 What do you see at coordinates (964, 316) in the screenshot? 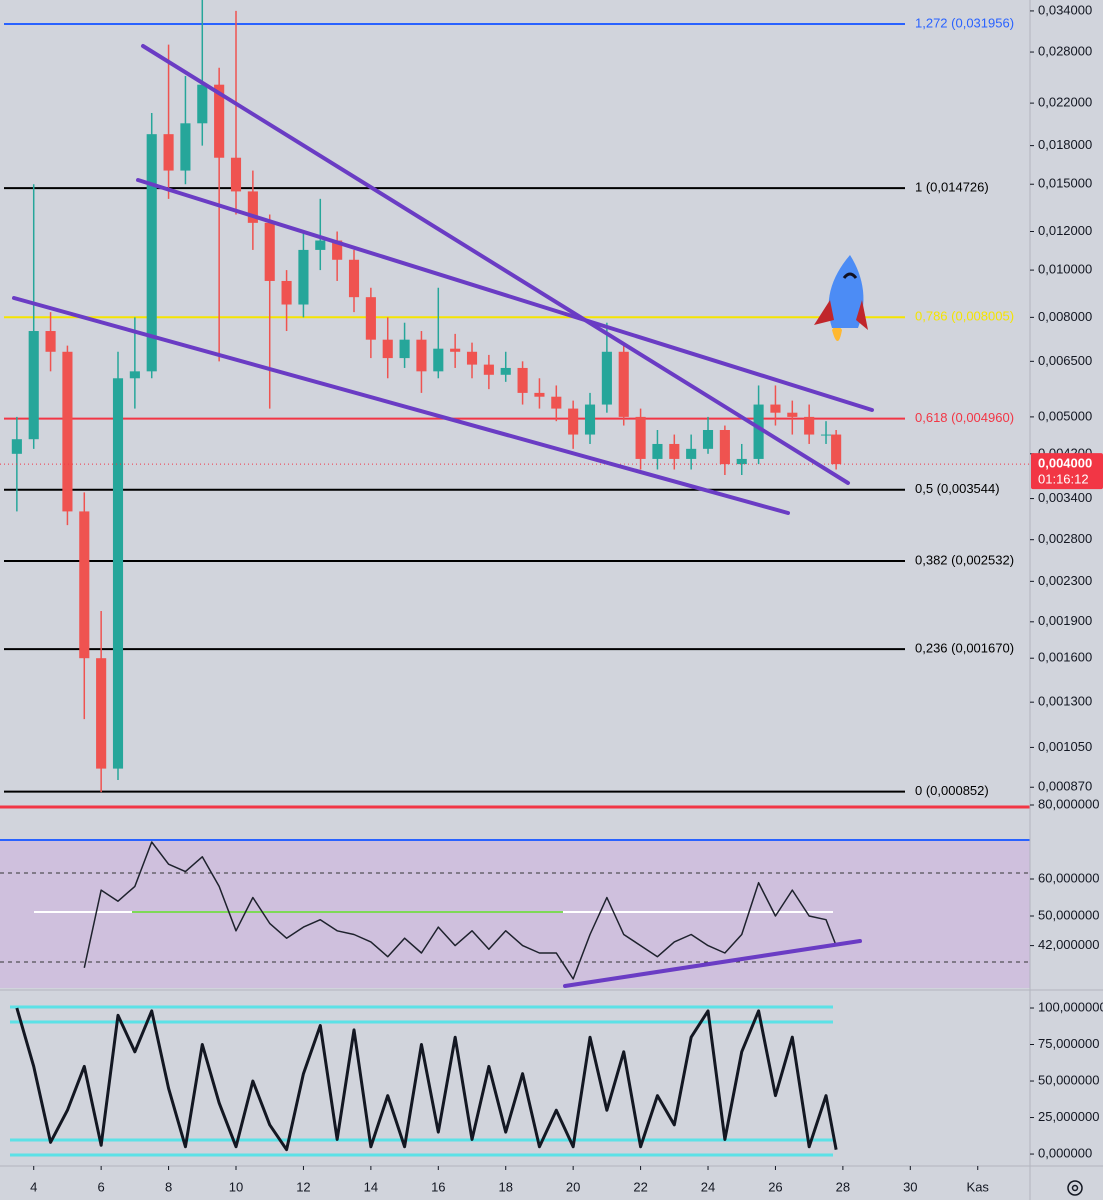
I see `fib-level-label: 0,786 (0,008005)` at bounding box center [964, 316].